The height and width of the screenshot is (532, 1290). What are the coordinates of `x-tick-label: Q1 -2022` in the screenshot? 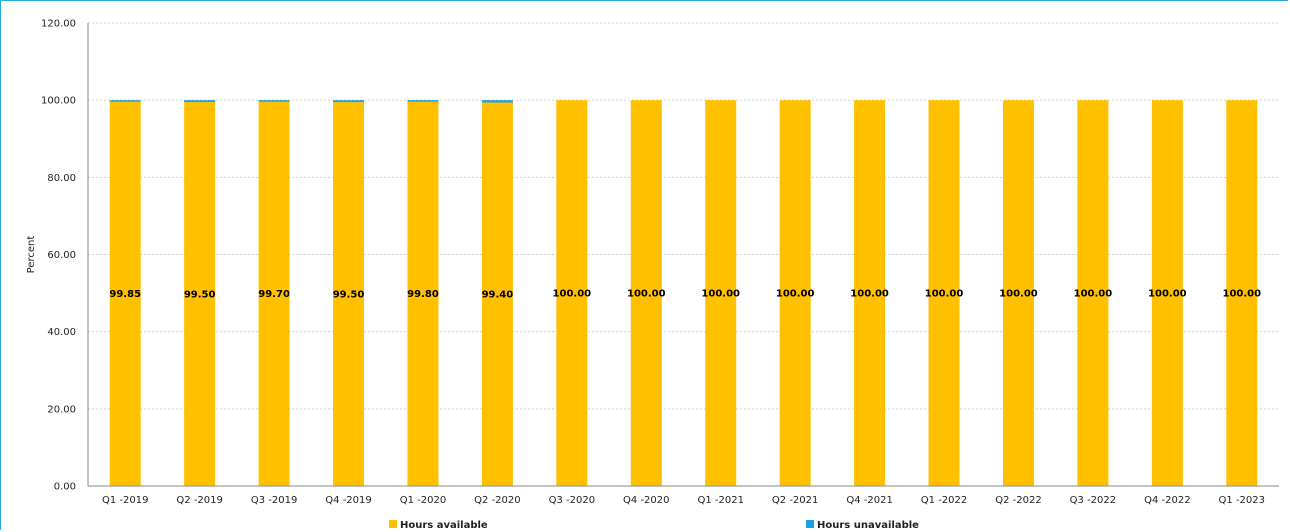 It's located at (944, 500).